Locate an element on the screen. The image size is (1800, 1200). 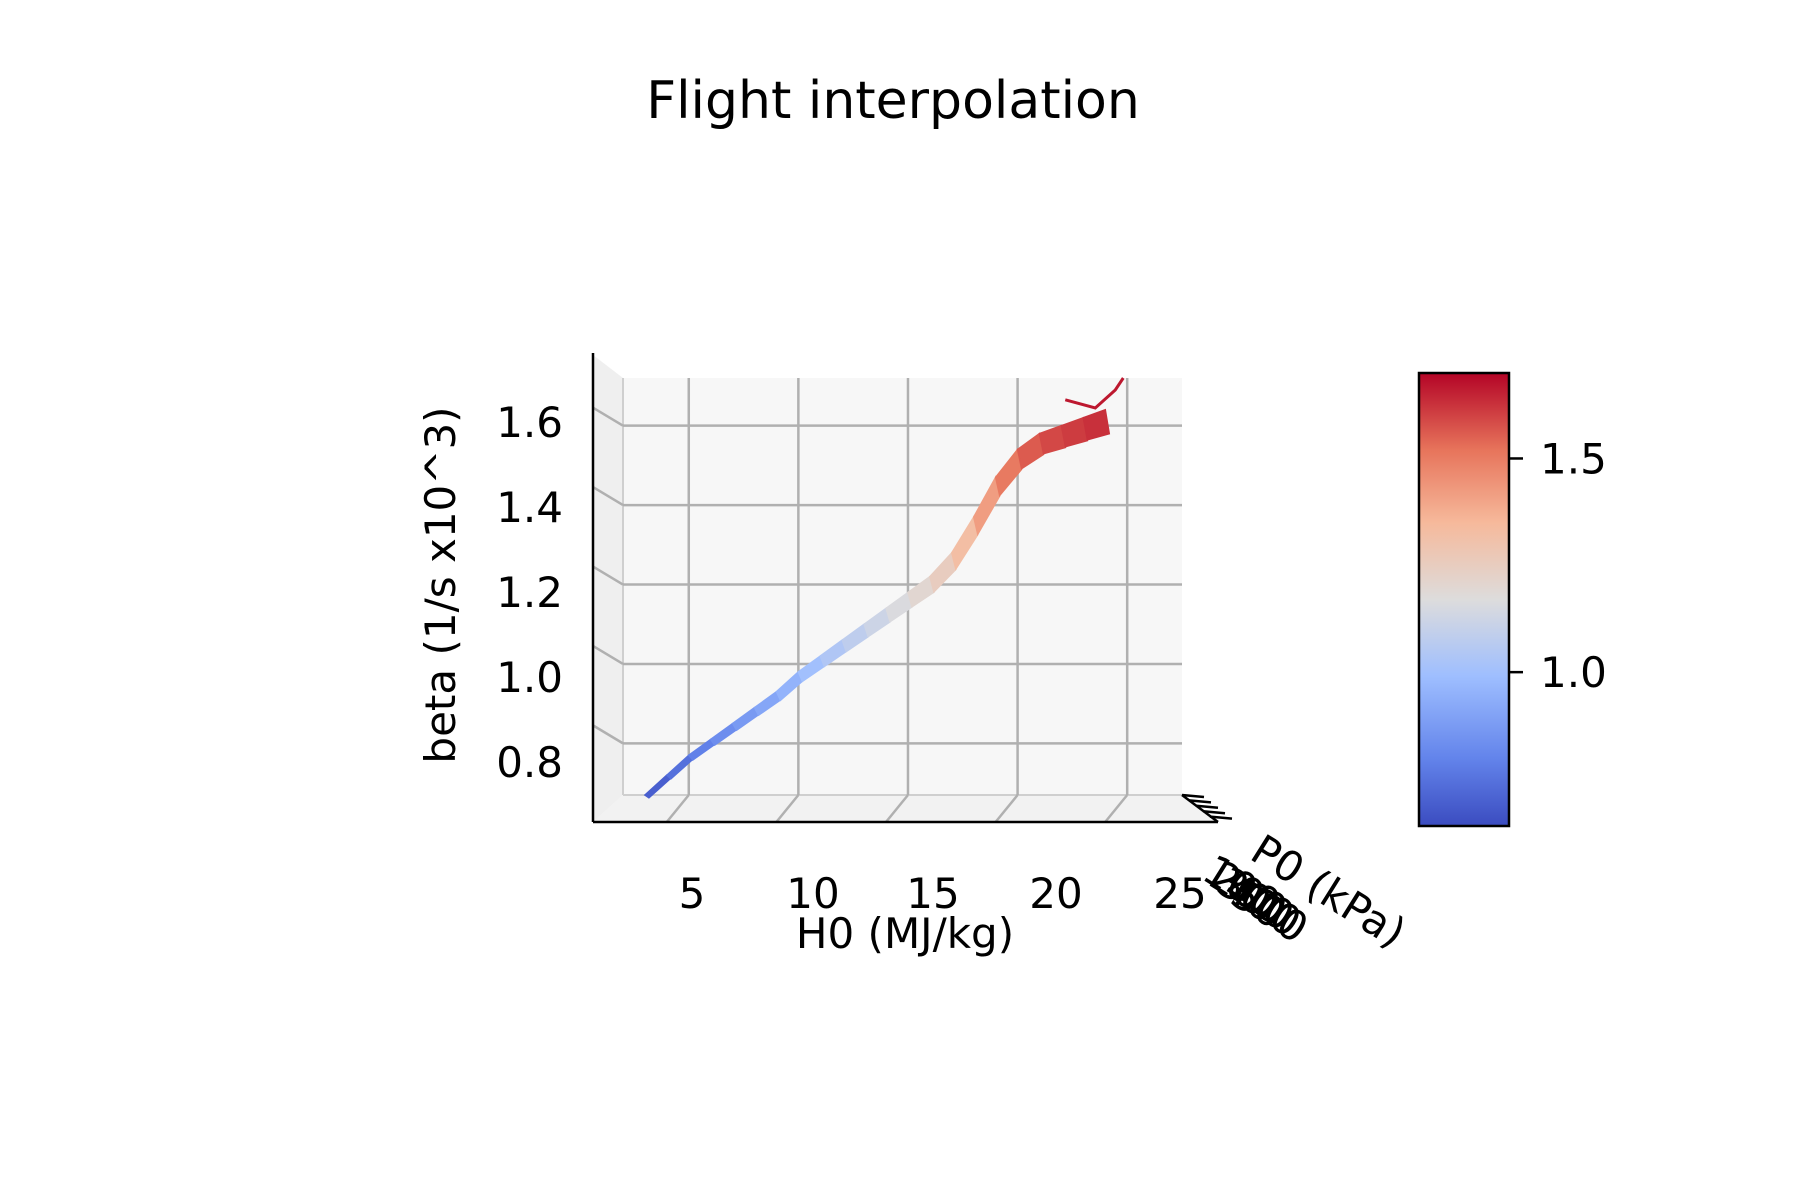
x-tick-label: 25 is located at coordinates (1179, 893).